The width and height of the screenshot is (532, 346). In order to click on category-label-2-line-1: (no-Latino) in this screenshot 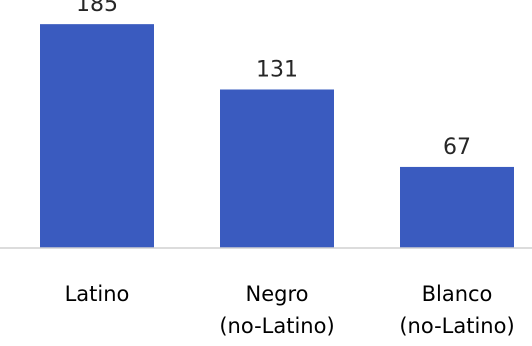, I will do `click(456, 326)`.